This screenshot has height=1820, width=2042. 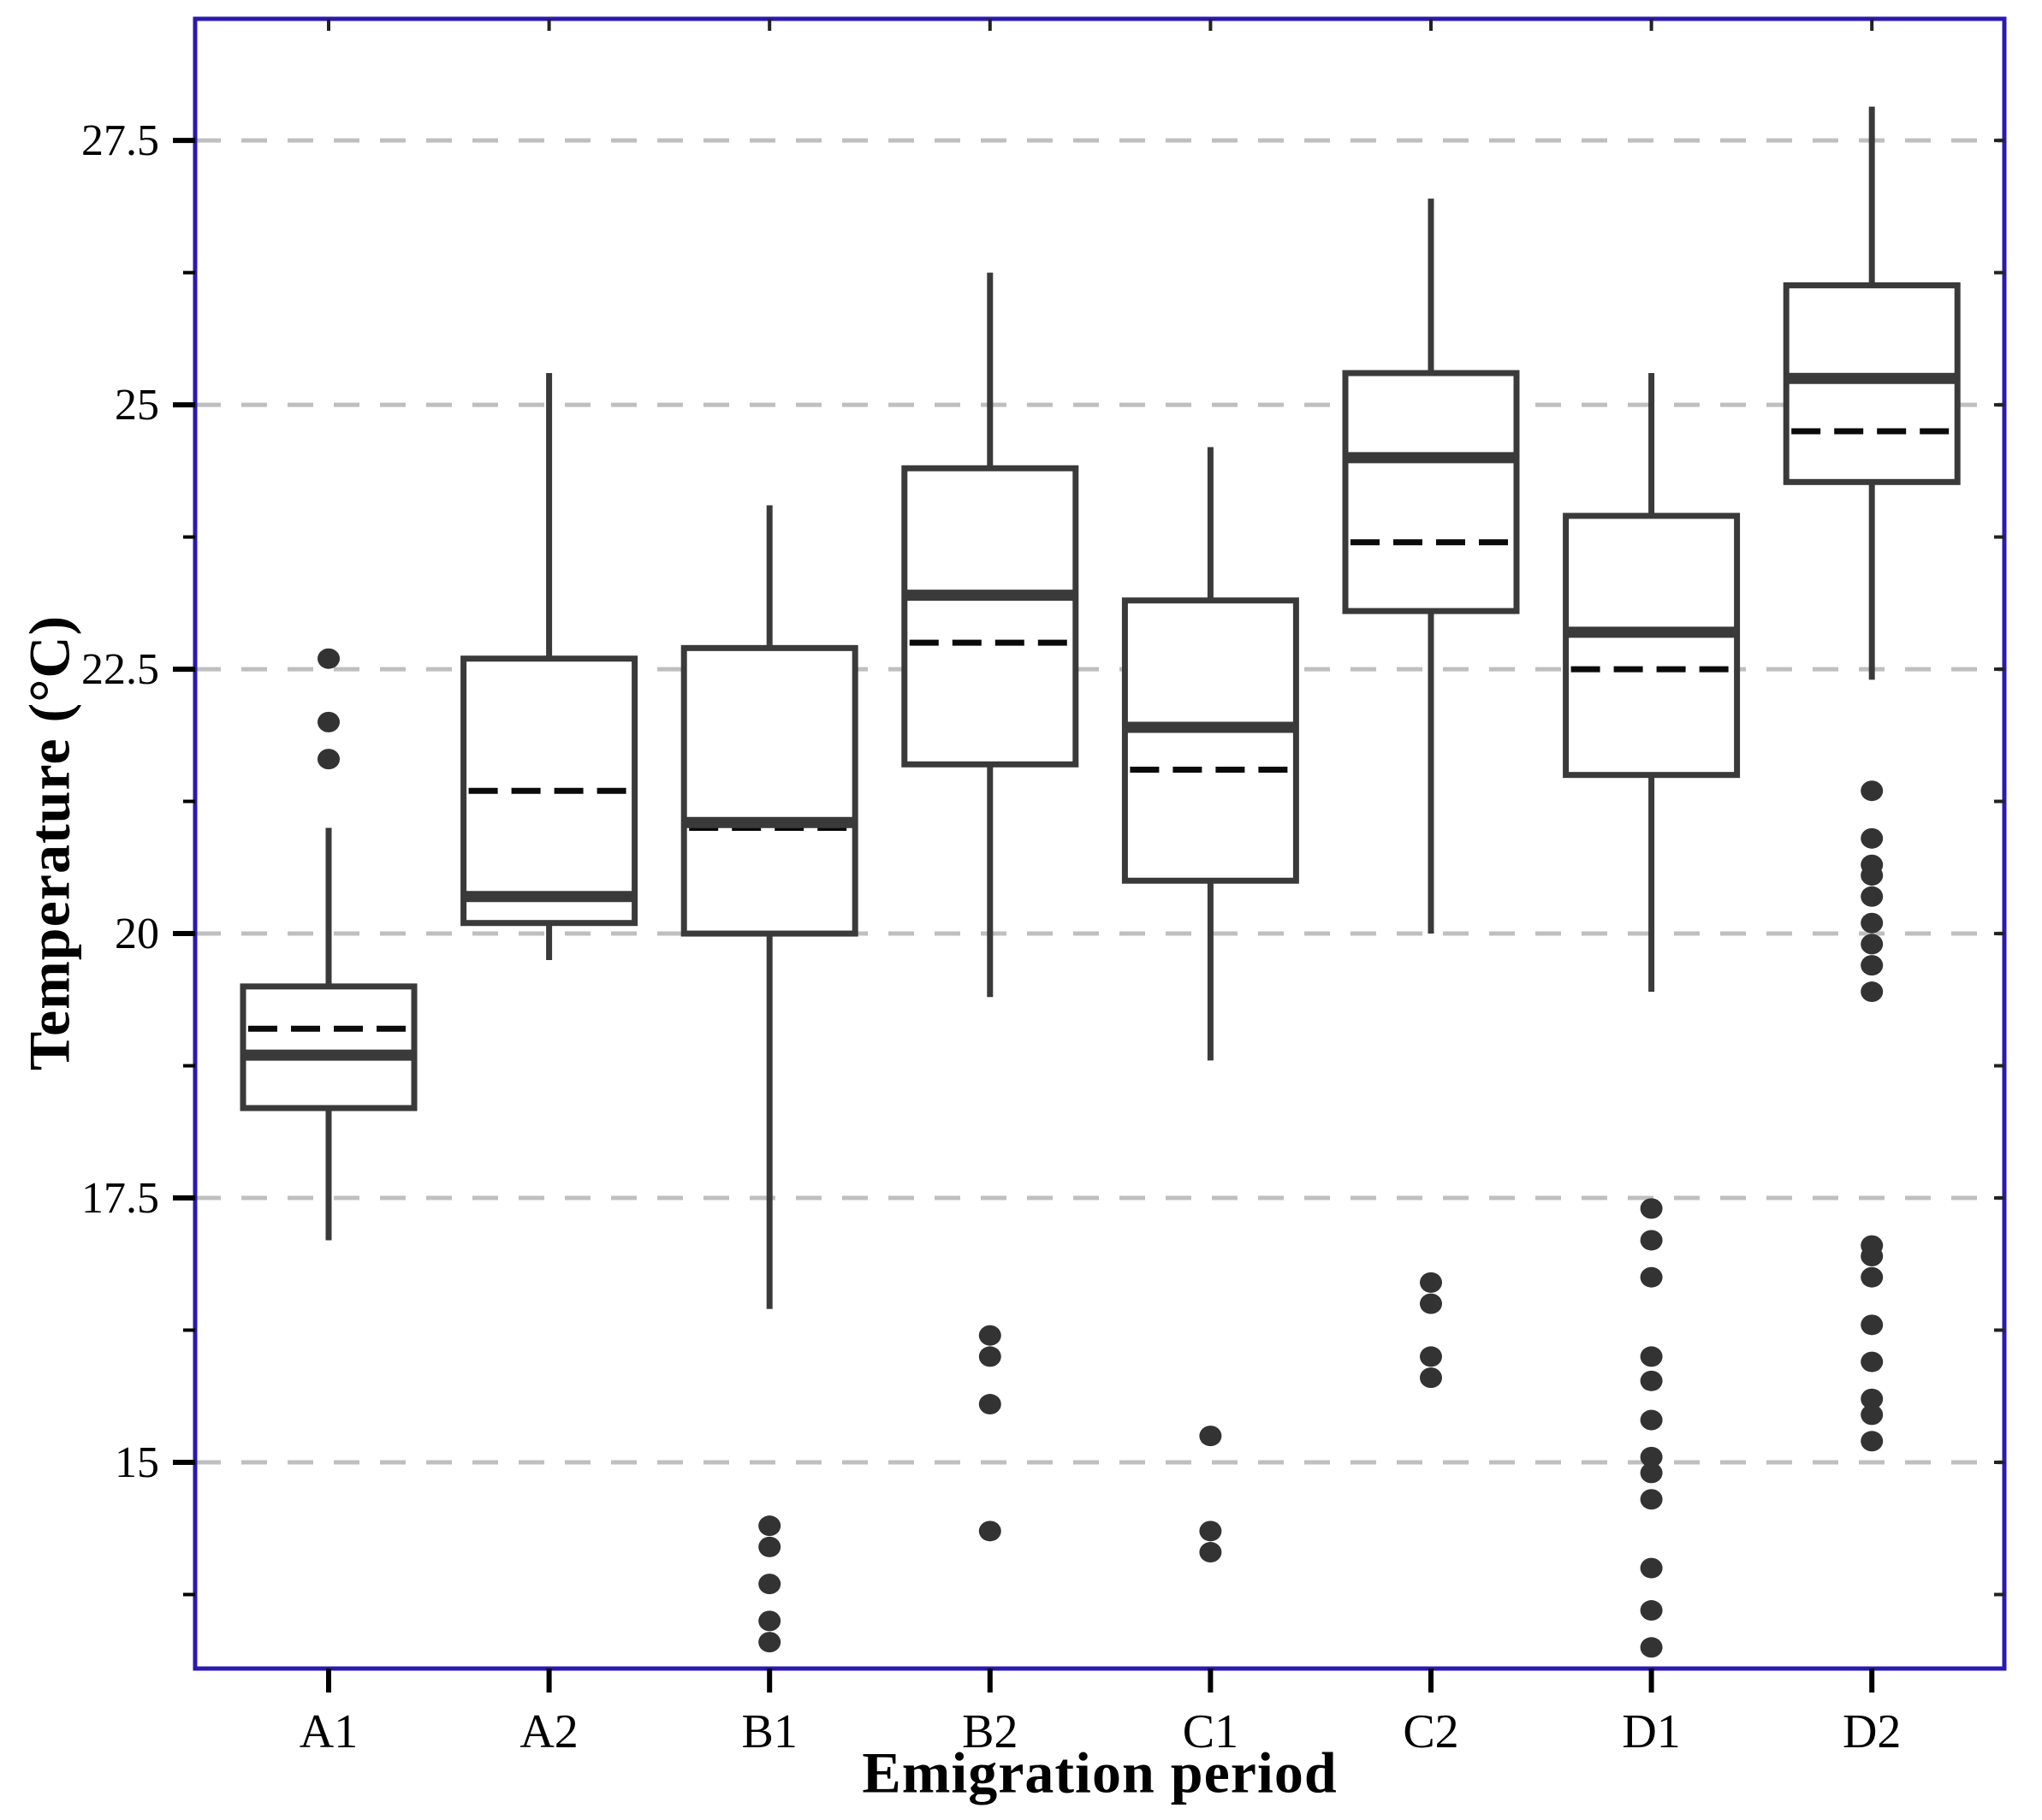 What do you see at coordinates (1651, 1731) in the screenshot?
I see `x-tick-label: D1` at bounding box center [1651, 1731].